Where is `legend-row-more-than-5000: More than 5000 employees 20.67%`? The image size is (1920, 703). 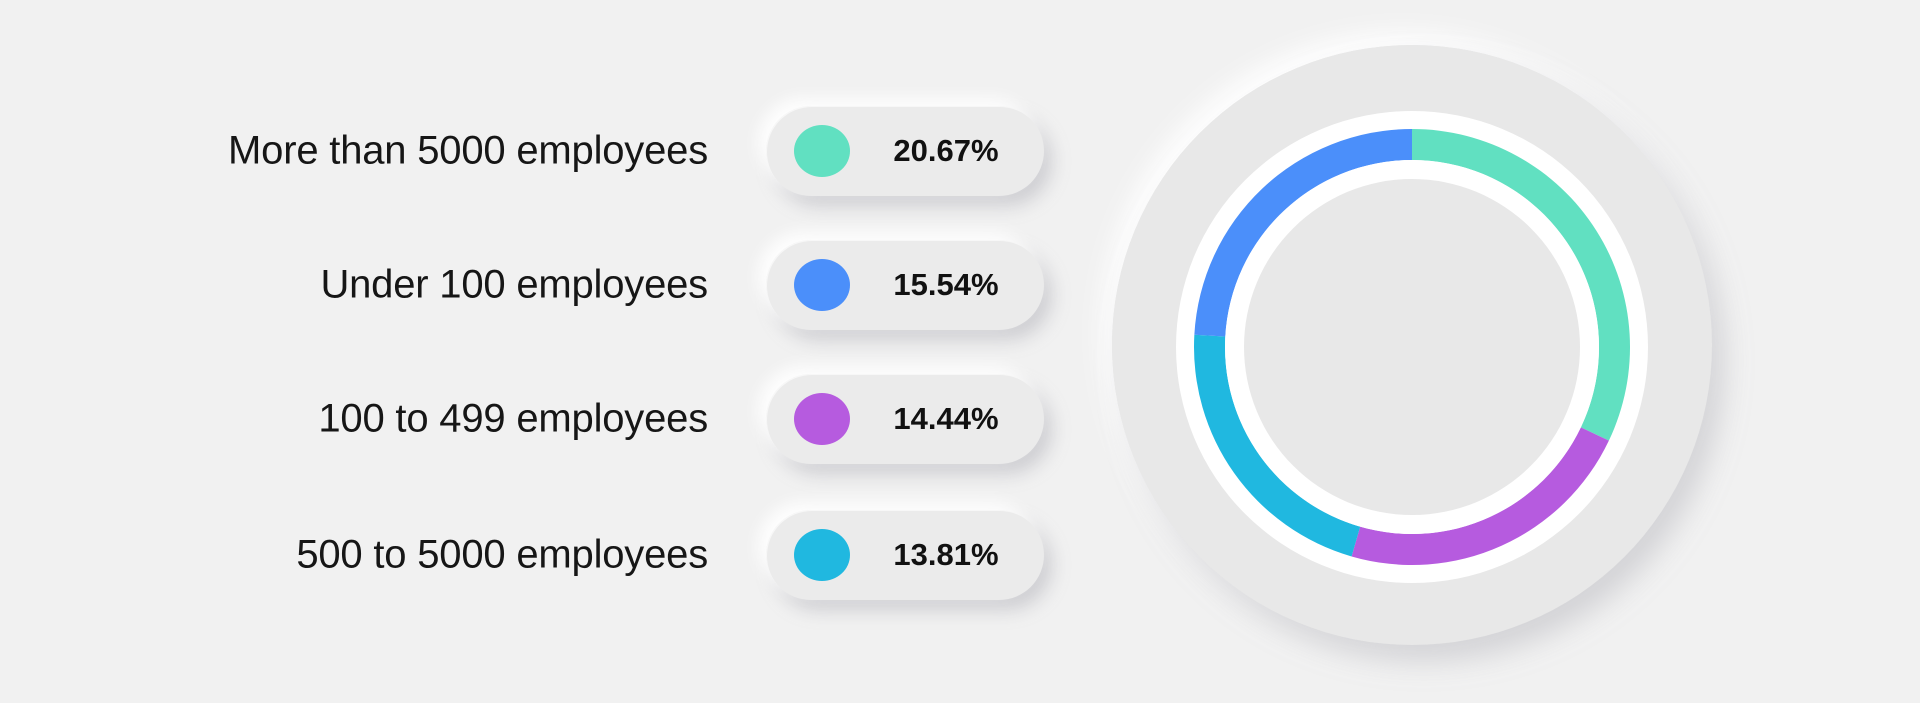 legend-row-more-than-5000: More than 5000 employees 20.67% is located at coordinates (540, 151).